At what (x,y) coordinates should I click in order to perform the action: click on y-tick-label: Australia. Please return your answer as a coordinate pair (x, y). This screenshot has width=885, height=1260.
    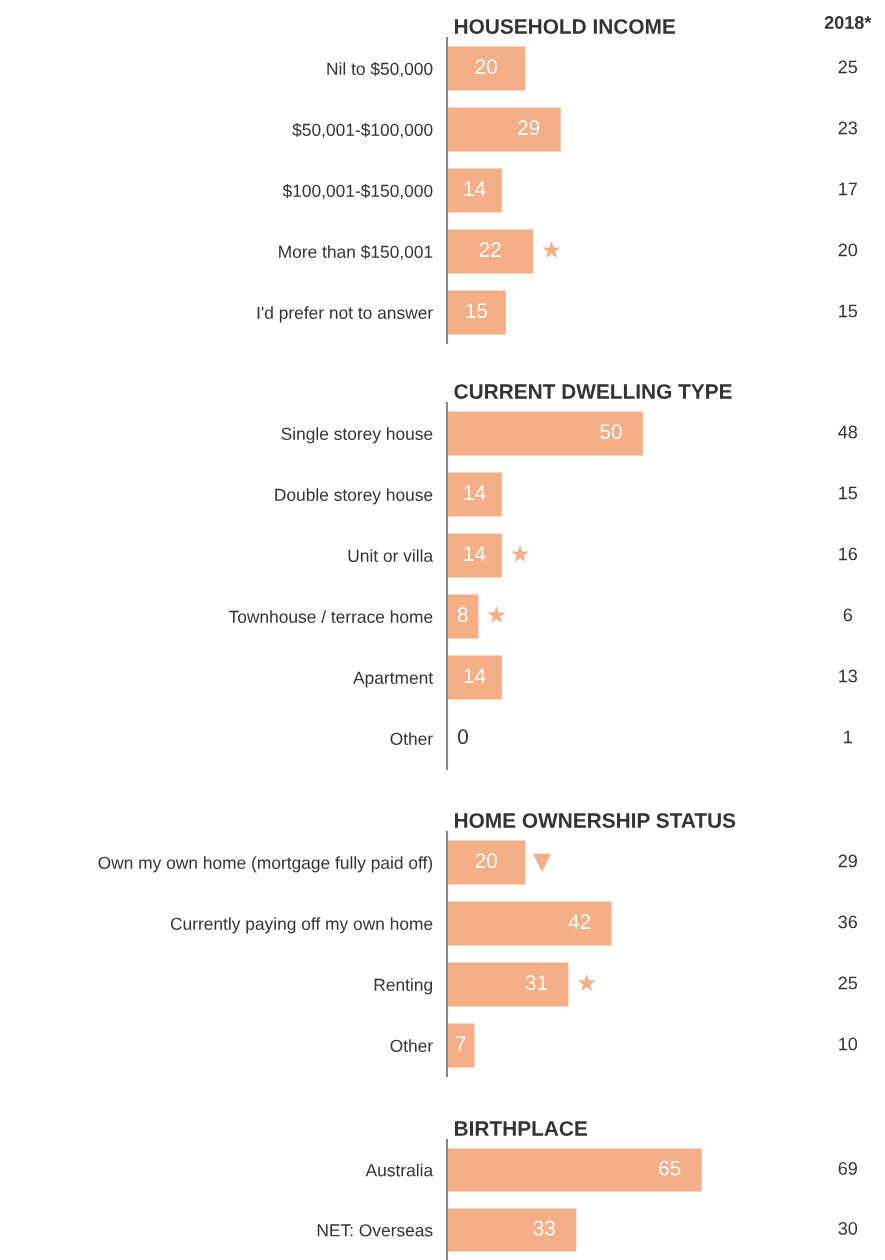
    Looking at the image, I should click on (399, 1170).